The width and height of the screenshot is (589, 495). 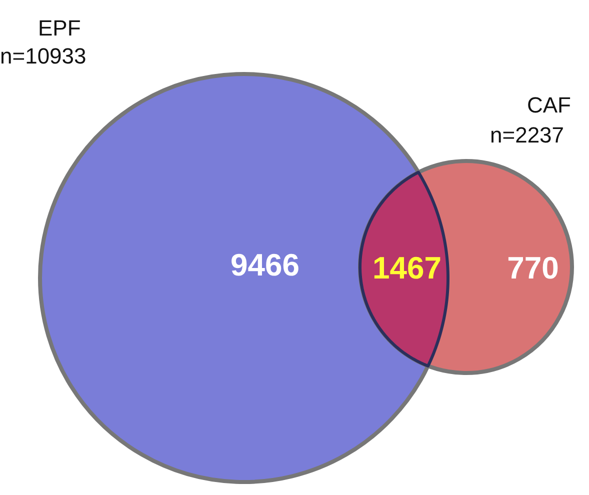 What do you see at coordinates (265, 265) in the screenshot?
I see `data-label: 9466` at bounding box center [265, 265].